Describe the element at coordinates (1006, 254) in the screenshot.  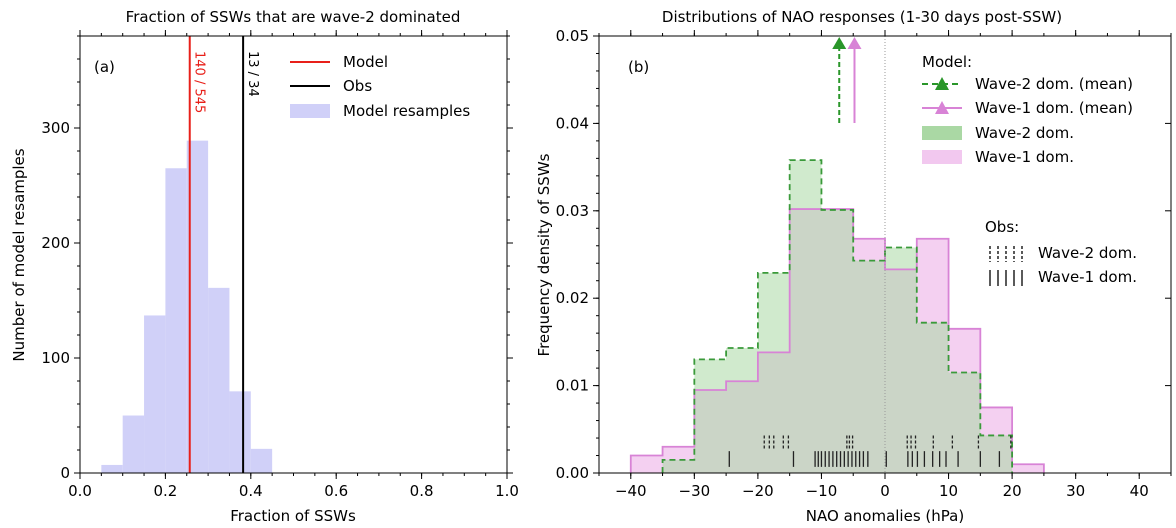
I see `legend-obs-wave2-swatch` at that location.